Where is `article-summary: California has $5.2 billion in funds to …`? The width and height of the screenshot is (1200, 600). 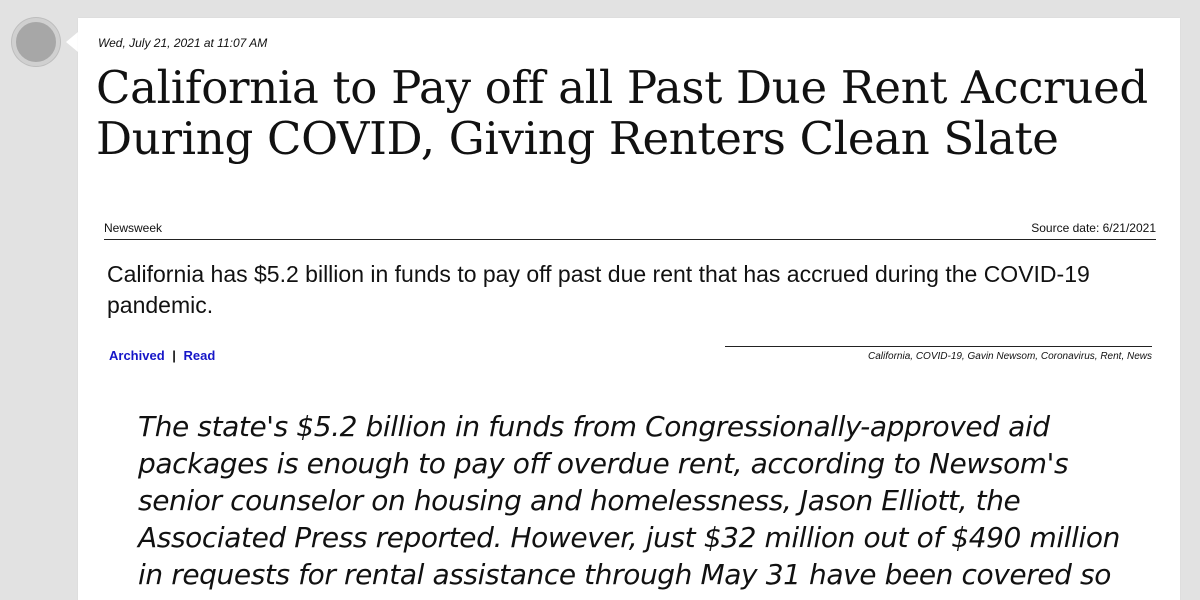 article-summary: California has $5.2 billion in funds to … is located at coordinates (598, 289).